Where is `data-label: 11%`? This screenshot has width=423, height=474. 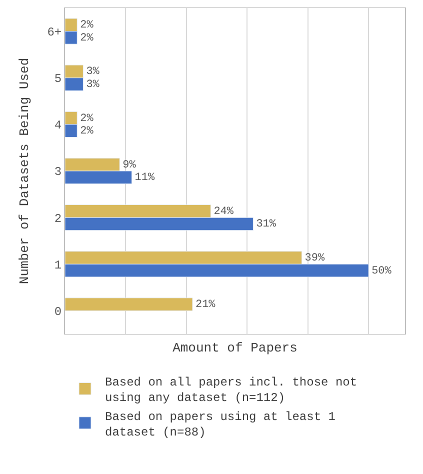
data-label: 11% is located at coordinates (144, 178).